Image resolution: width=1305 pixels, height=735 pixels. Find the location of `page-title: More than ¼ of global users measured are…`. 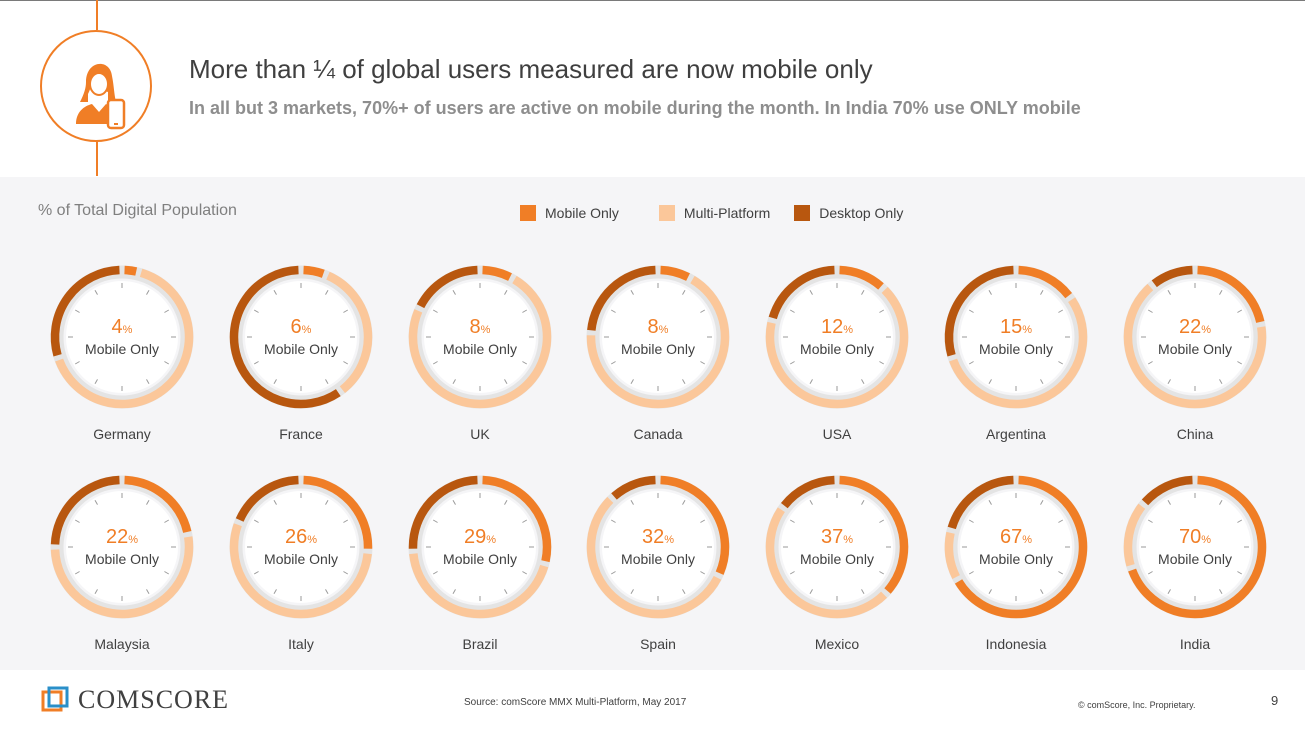

page-title: More than ¼ of global users measured are… is located at coordinates (531, 69).